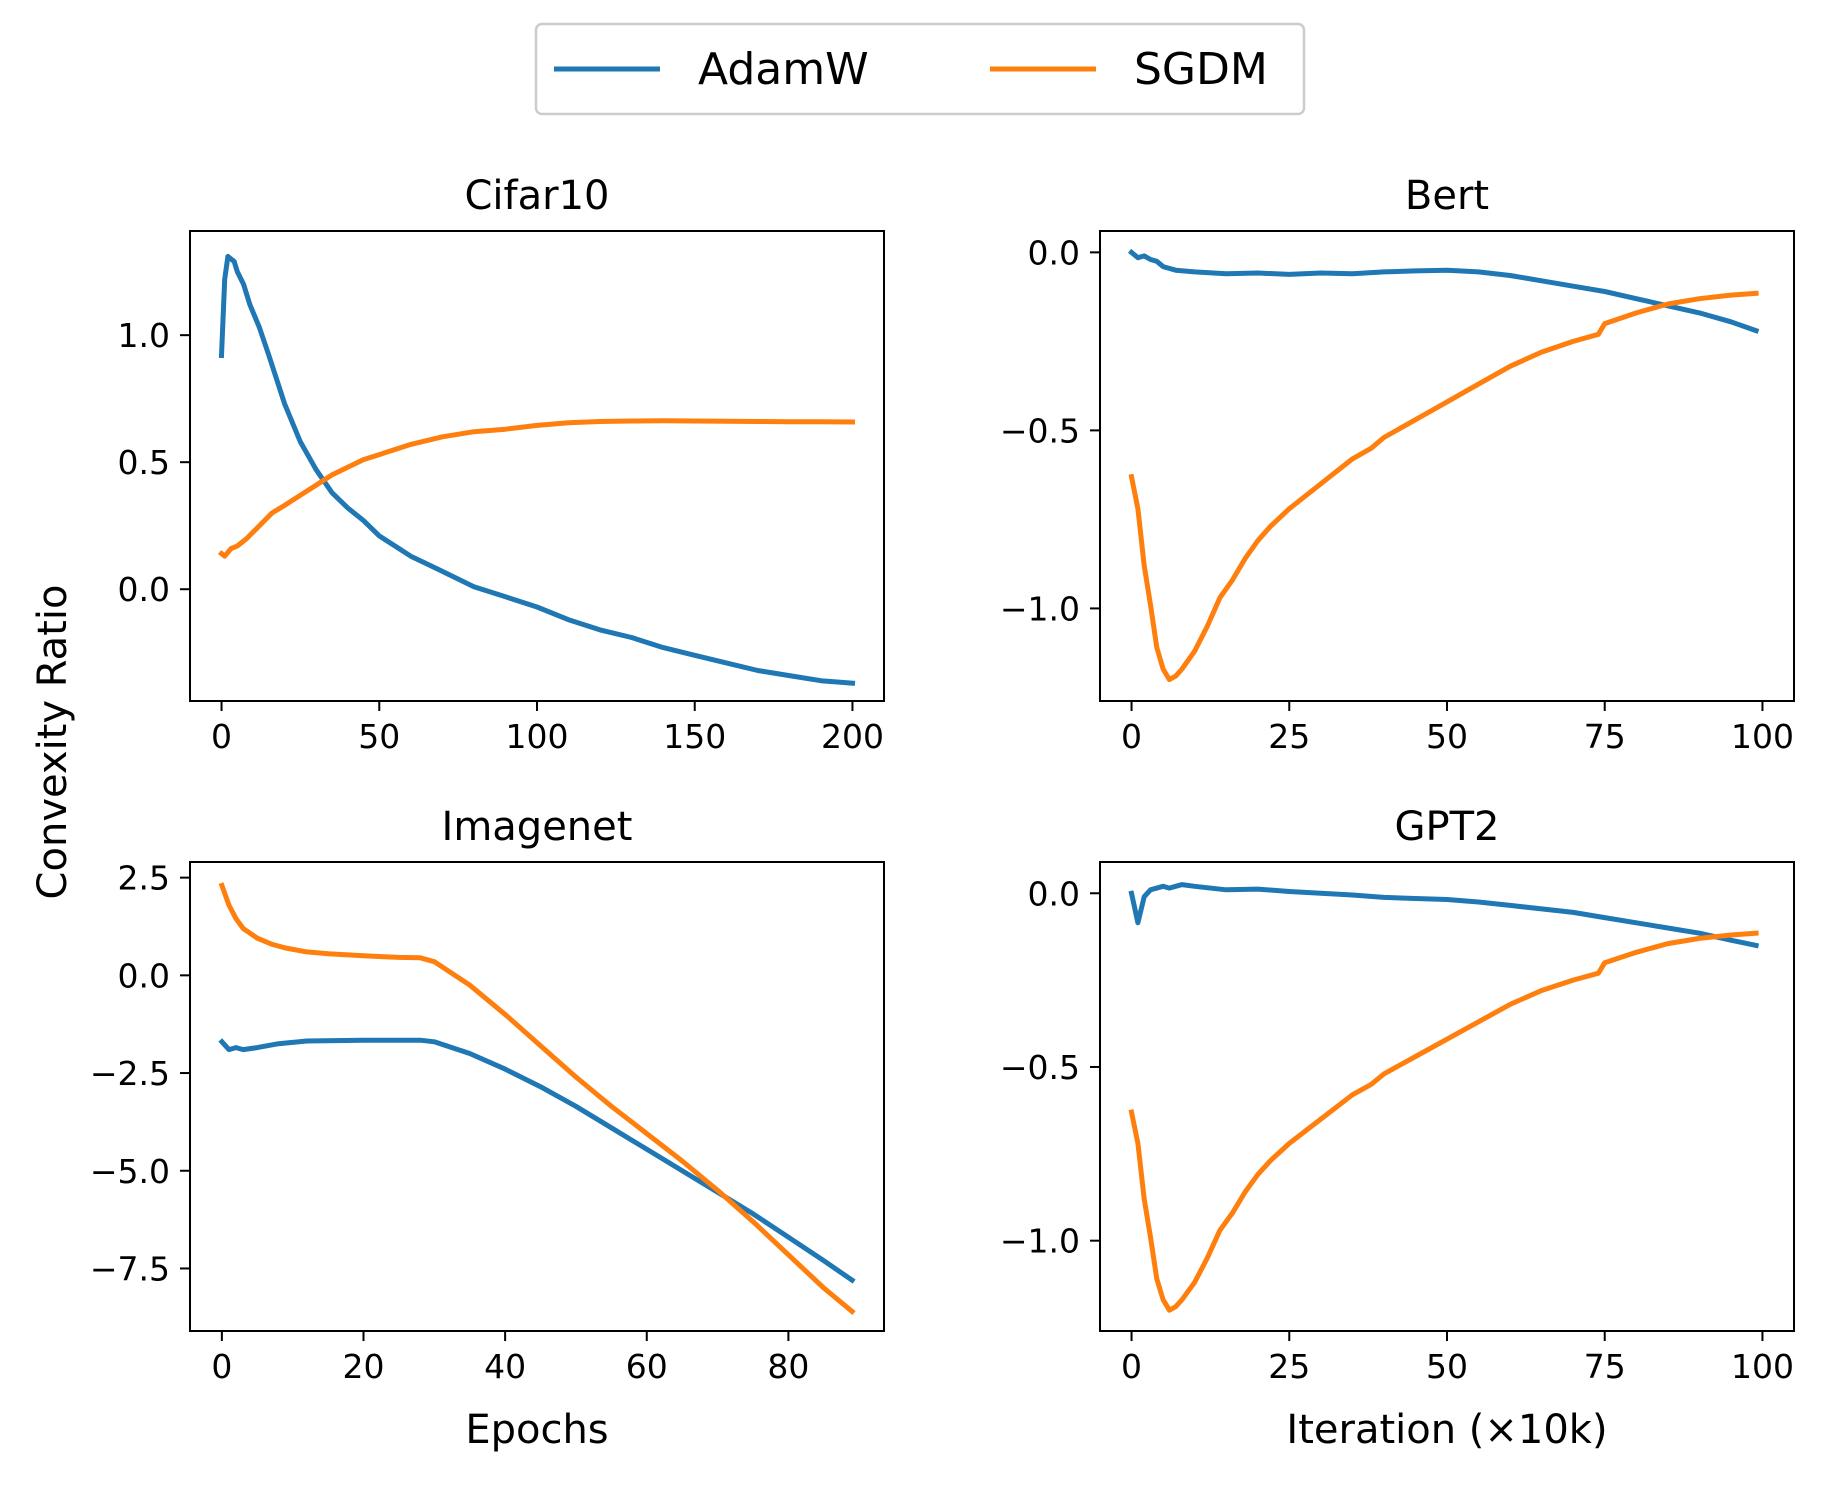 The width and height of the screenshot is (1830, 1490). I want to click on imagenet-y-tick-label: −2.5, so click(130, 1073).